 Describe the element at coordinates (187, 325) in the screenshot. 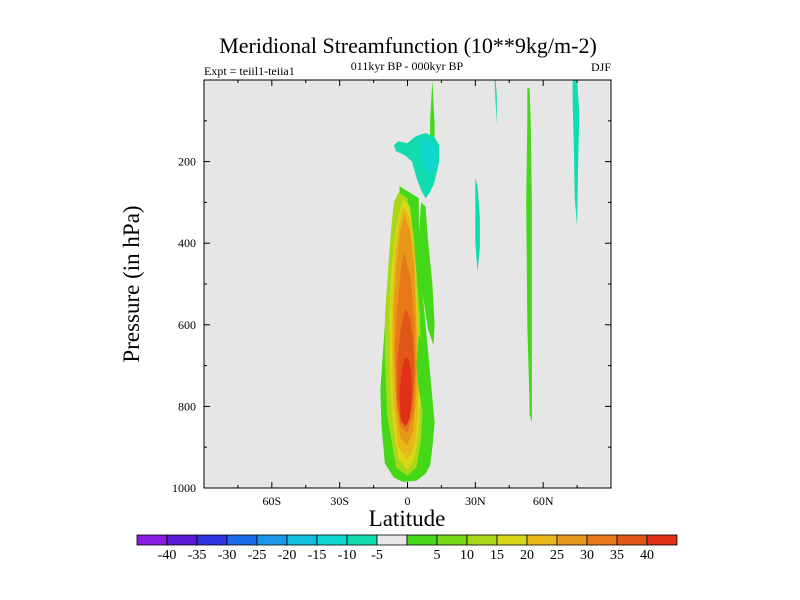

I see `y-tick-label: 600` at that location.